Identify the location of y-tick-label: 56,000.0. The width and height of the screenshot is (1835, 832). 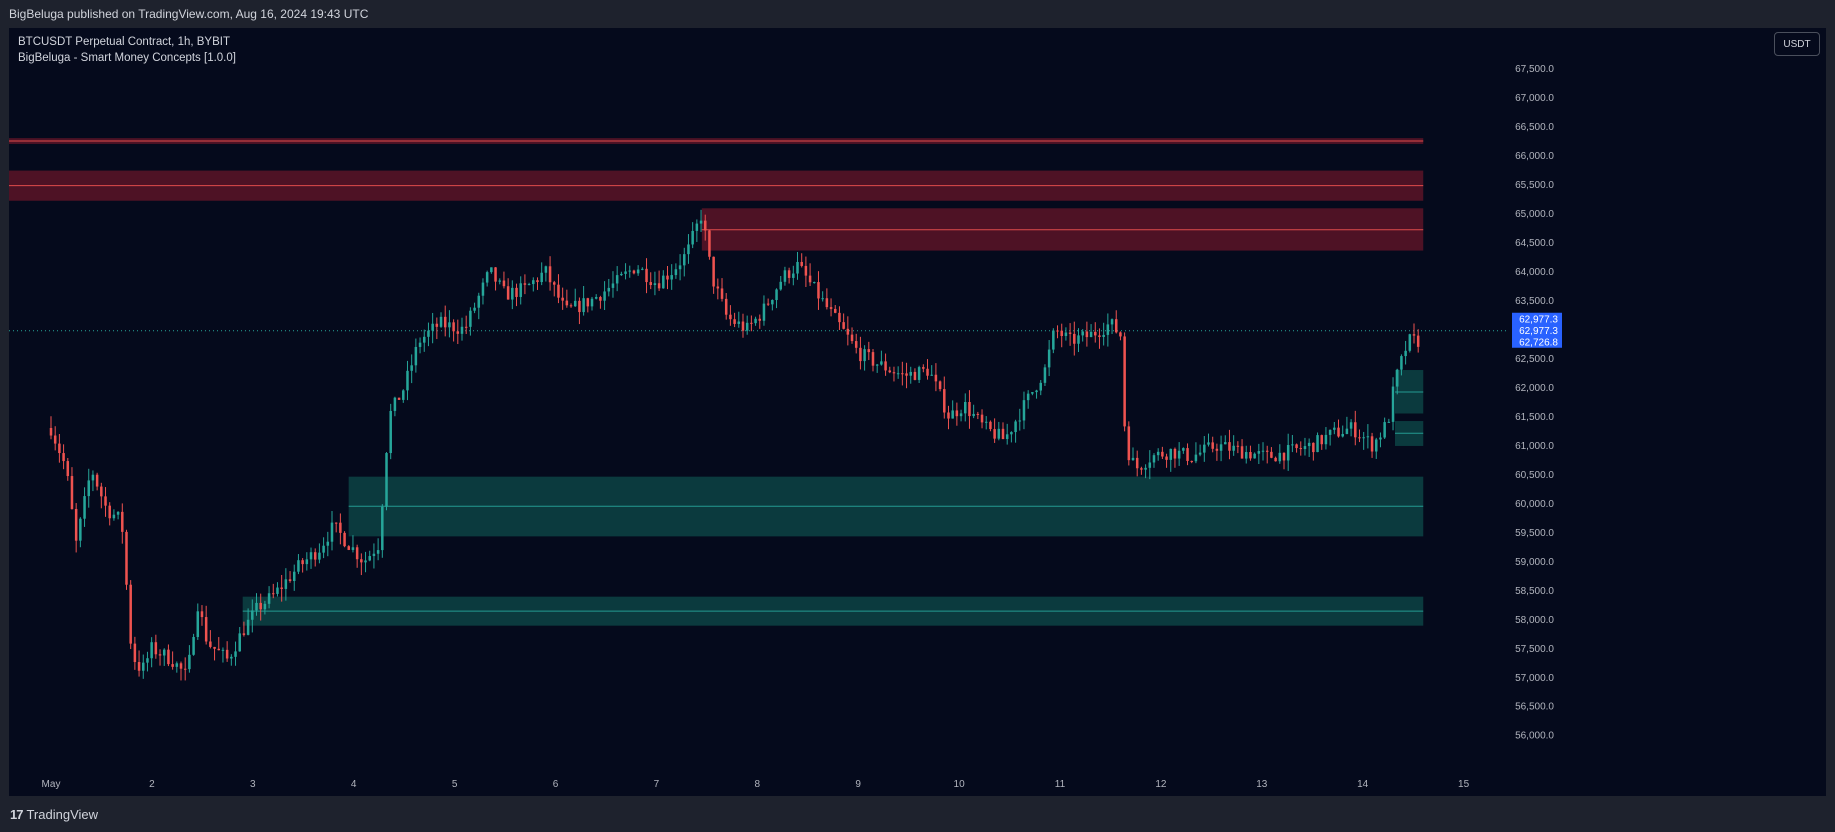
(1534, 736).